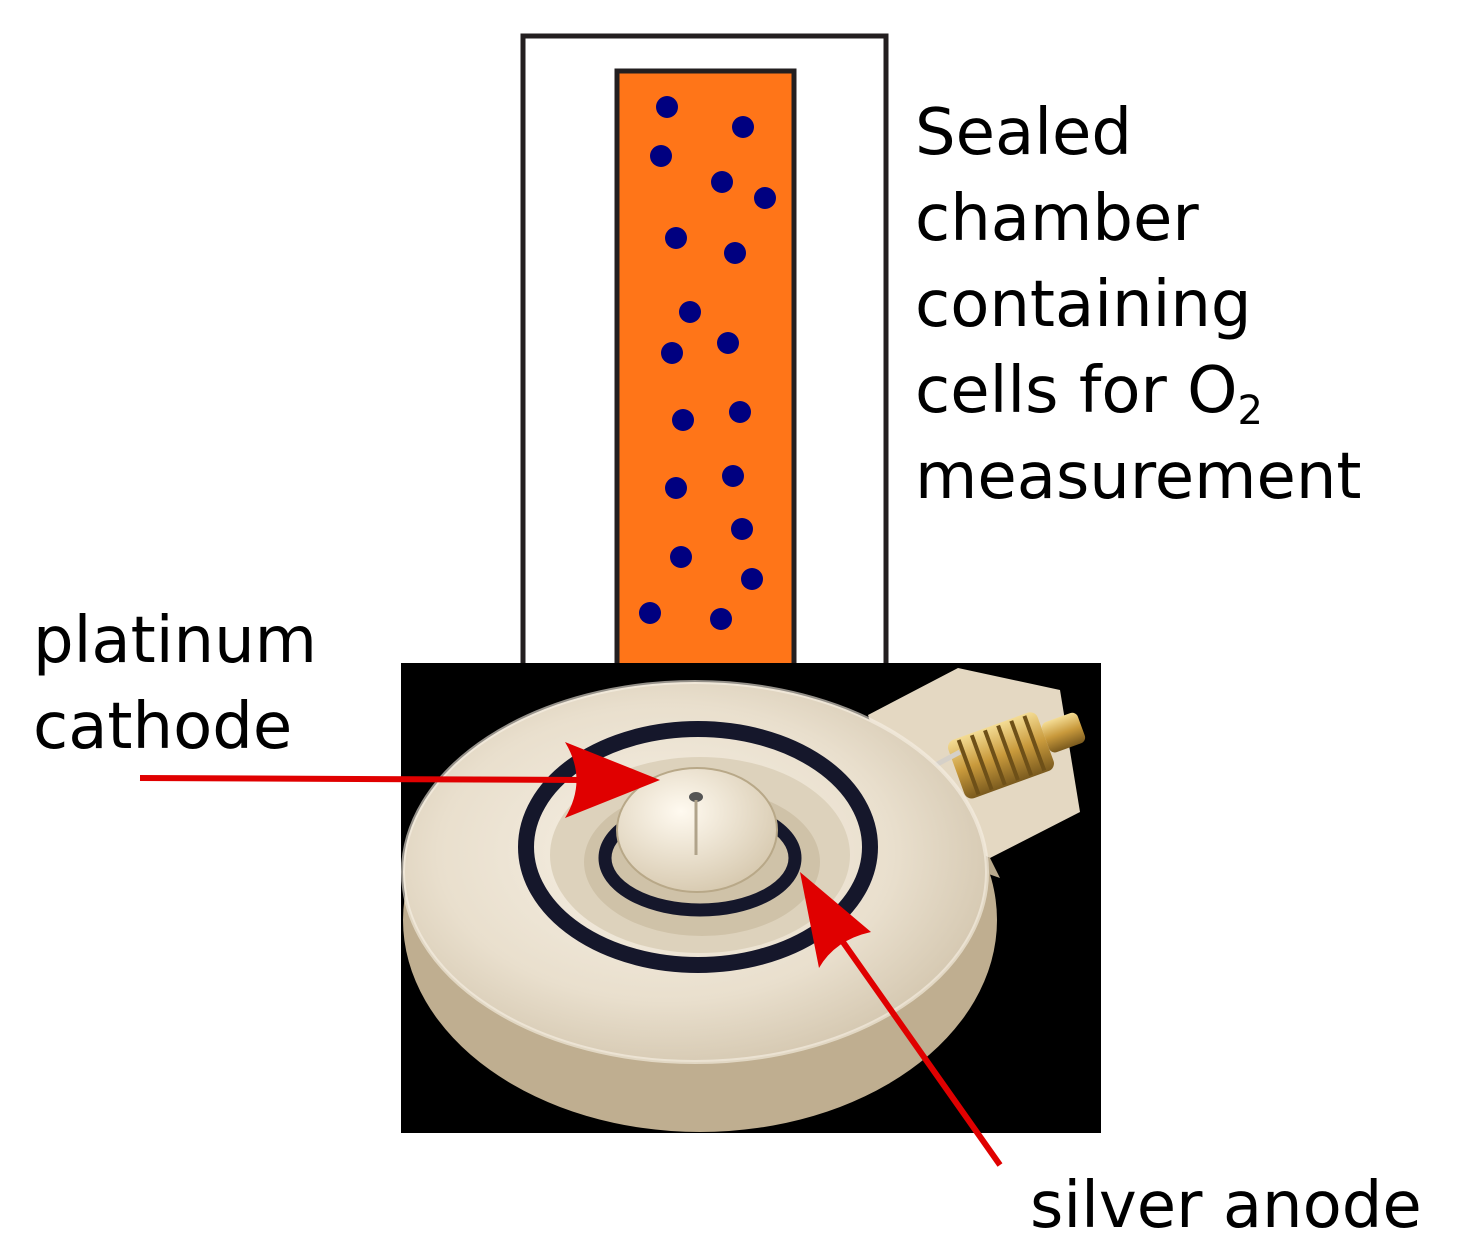 The height and width of the screenshot is (1250, 1475). Describe the element at coordinates (1076, 391) in the screenshot. I see `chamber-label-text: cells for O` at that location.